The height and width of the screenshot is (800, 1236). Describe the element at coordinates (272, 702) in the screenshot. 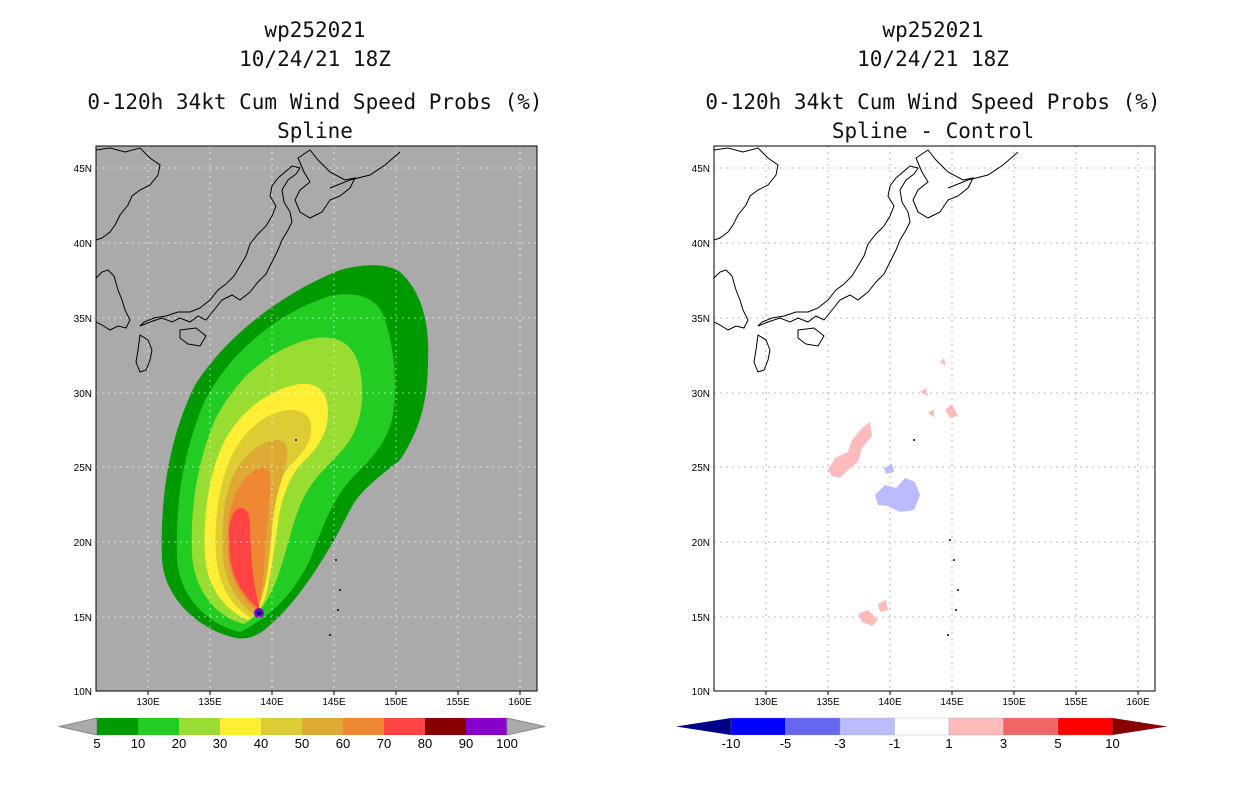

I see `lon-tick-label: 140E` at that location.